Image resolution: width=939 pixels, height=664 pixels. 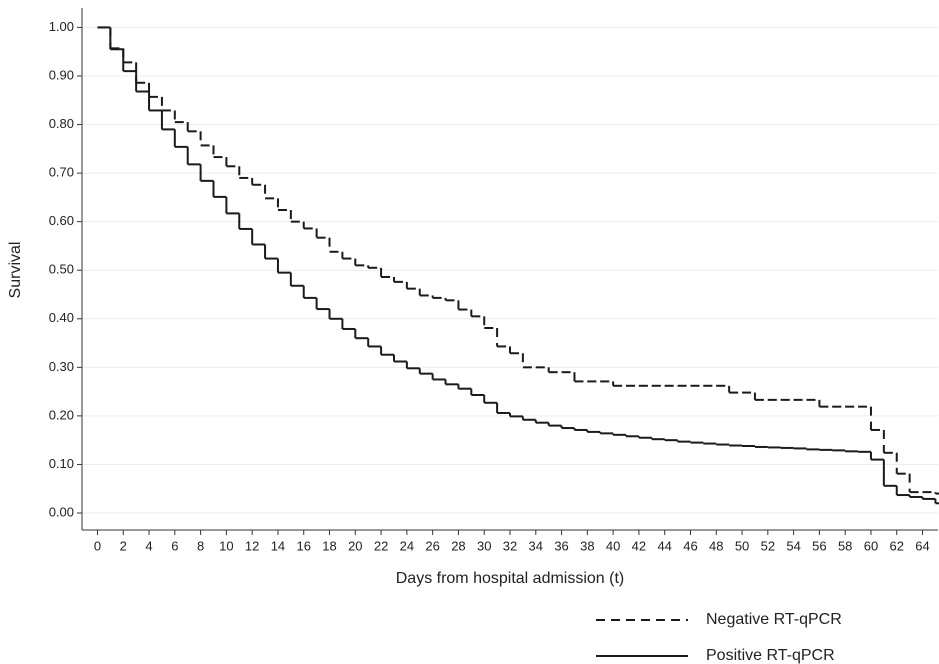 I want to click on legend-text: Negative RT-qPCR, so click(x=774, y=619).